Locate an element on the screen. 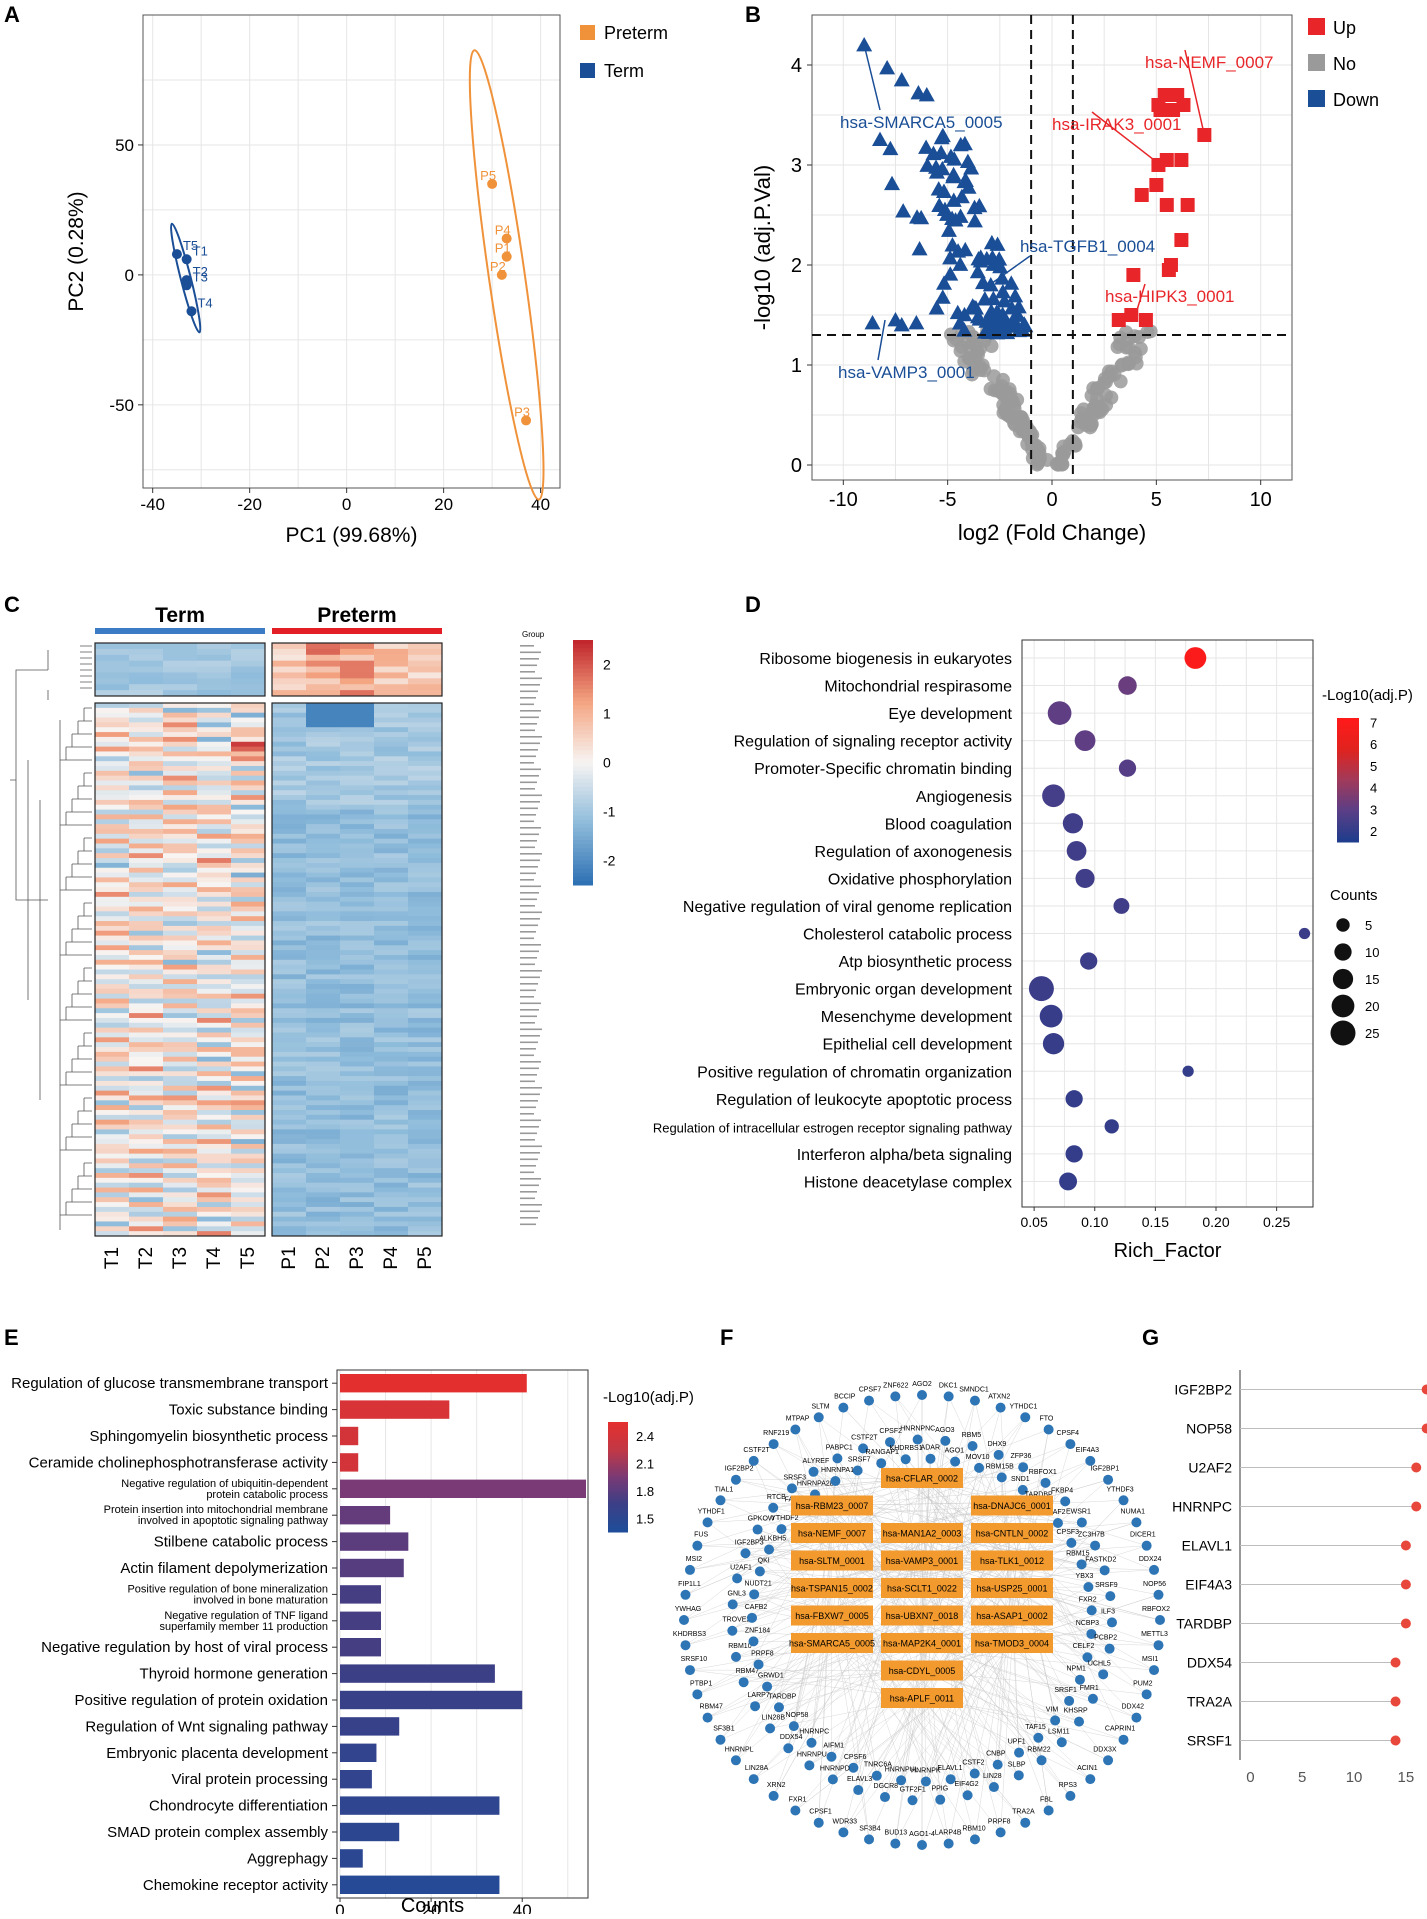 Image resolution: width=1427 pixels, height=1919 pixels. term-label: Histone deacetylase complex is located at coordinates (908, 1182).